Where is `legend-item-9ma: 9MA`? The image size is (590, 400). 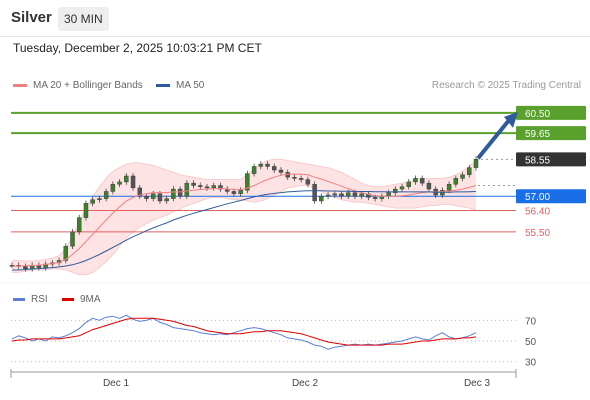
legend-item-9ma: 9MA is located at coordinates (81, 299).